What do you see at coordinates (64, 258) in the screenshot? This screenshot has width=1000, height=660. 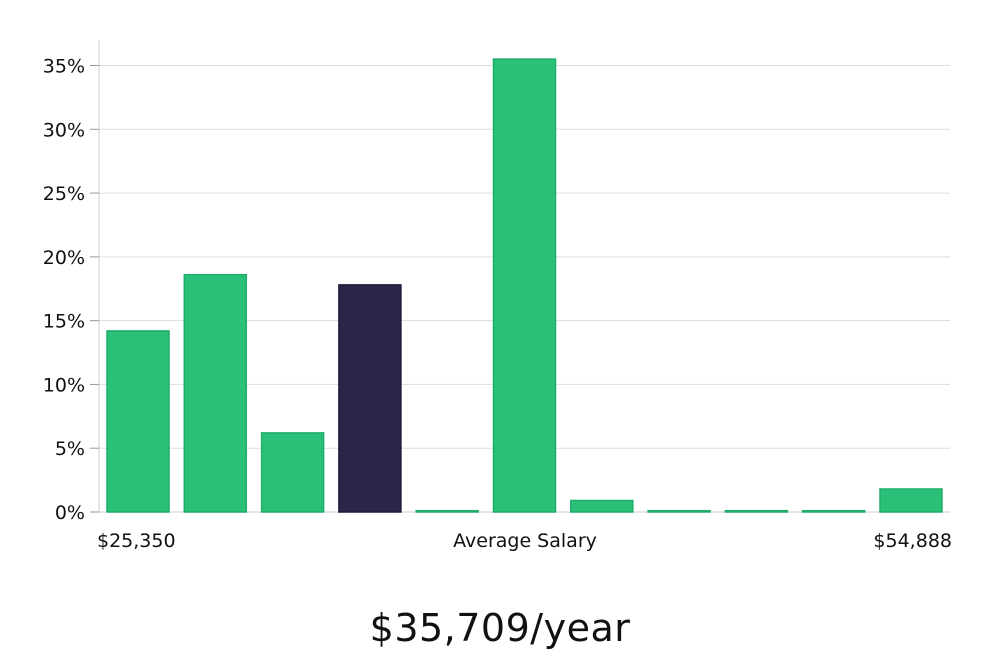 I see `y-tick-label: 20%` at bounding box center [64, 258].